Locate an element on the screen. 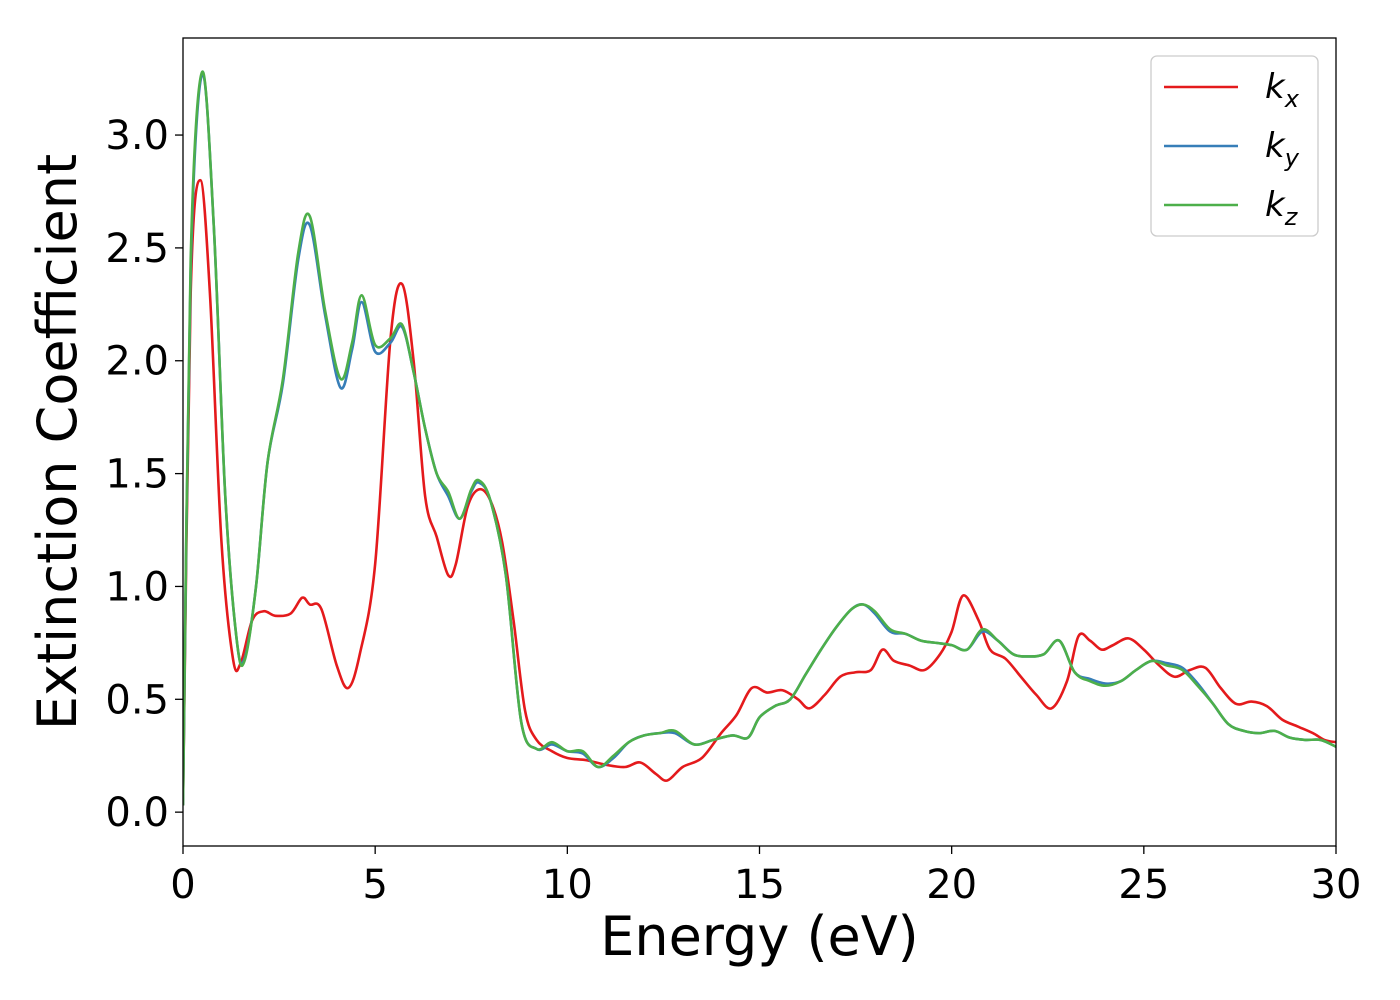 Image resolution: width=1400 pixels, height=1000 pixels. y-tick-label: 0.0 is located at coordinates (137, 813).